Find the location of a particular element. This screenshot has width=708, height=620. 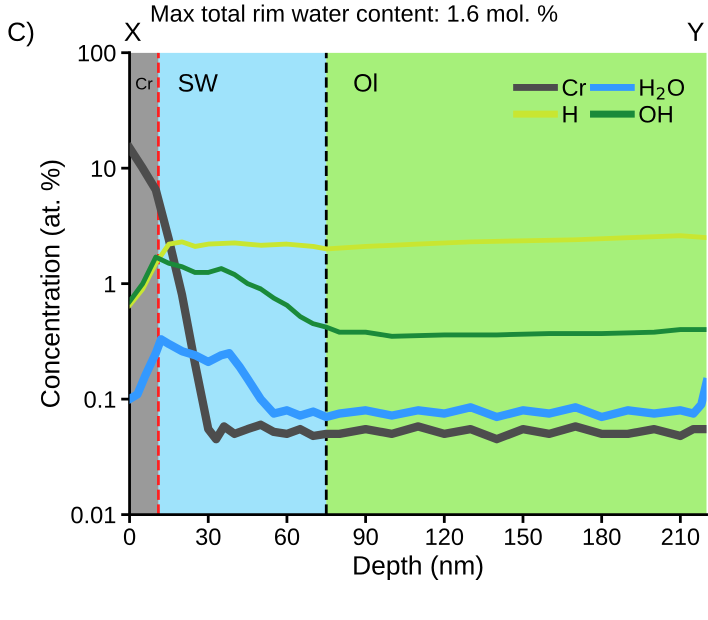

x-tick-label: 150 is located at coordinates (523, 537).